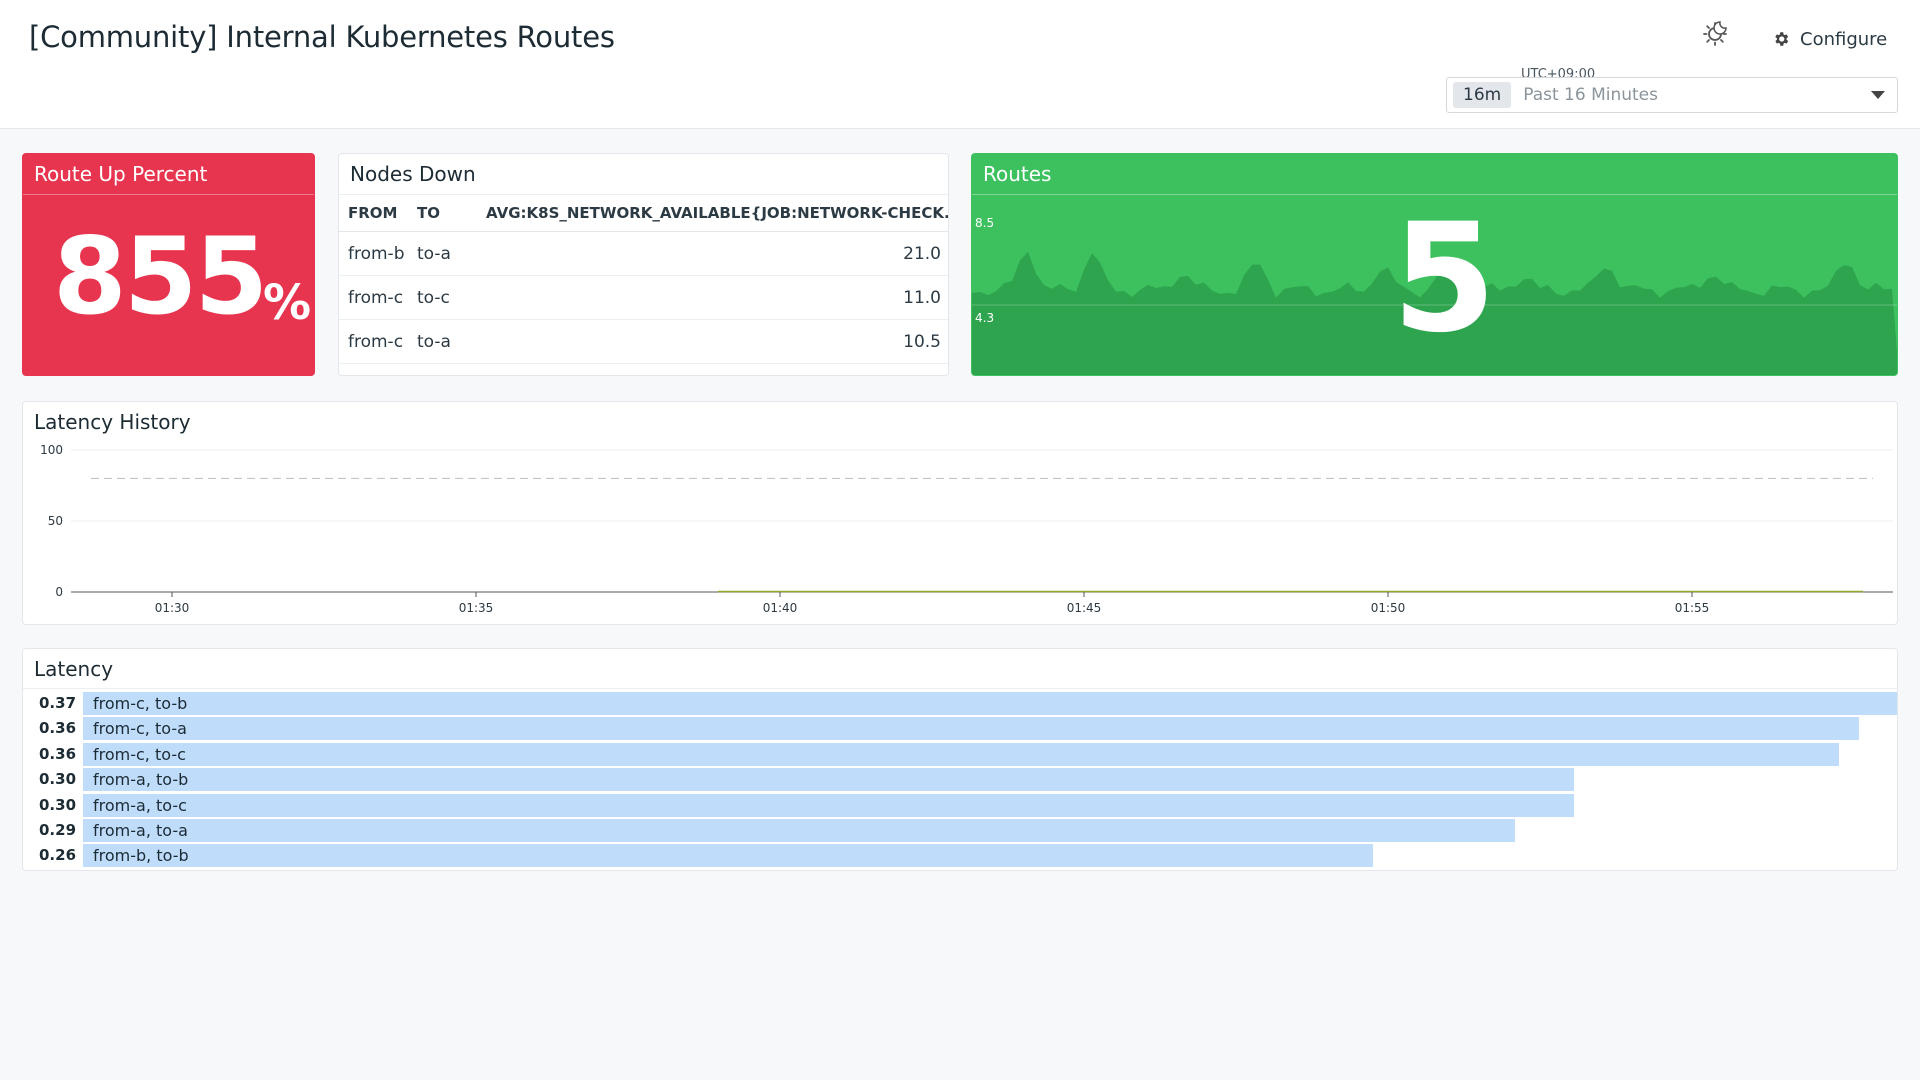  Describe the element at coordinates (140, 805) in the screenshot. I see `latency-bar-label: from-a, to-c` at that location.